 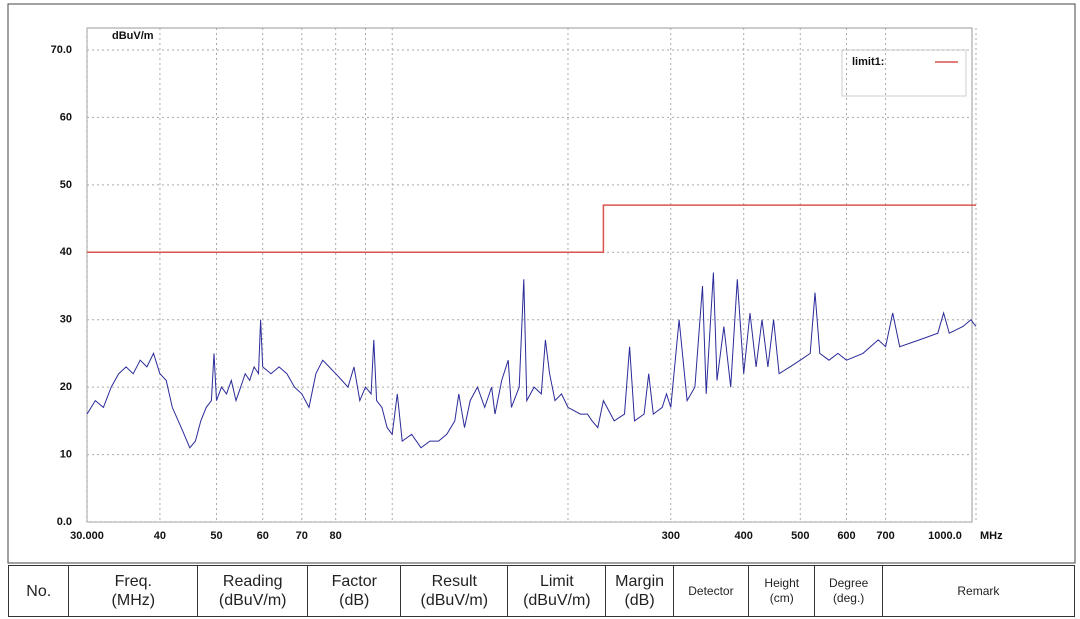 I want to click on header-cell: Freq. (MHz), so click(x=134, y=591).